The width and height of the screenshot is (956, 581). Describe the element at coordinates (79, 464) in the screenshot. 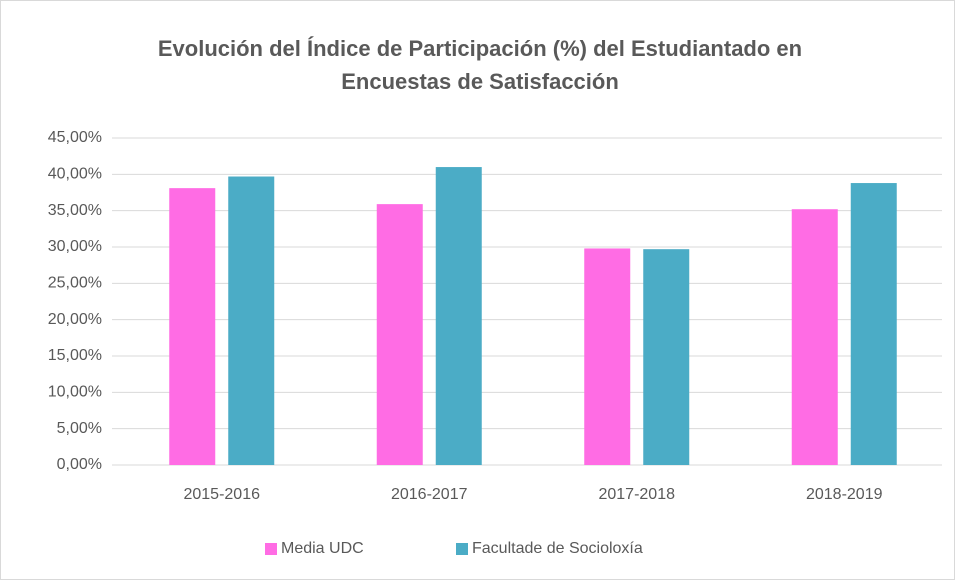

I see `y-tick-label: 0,00%` at that location.